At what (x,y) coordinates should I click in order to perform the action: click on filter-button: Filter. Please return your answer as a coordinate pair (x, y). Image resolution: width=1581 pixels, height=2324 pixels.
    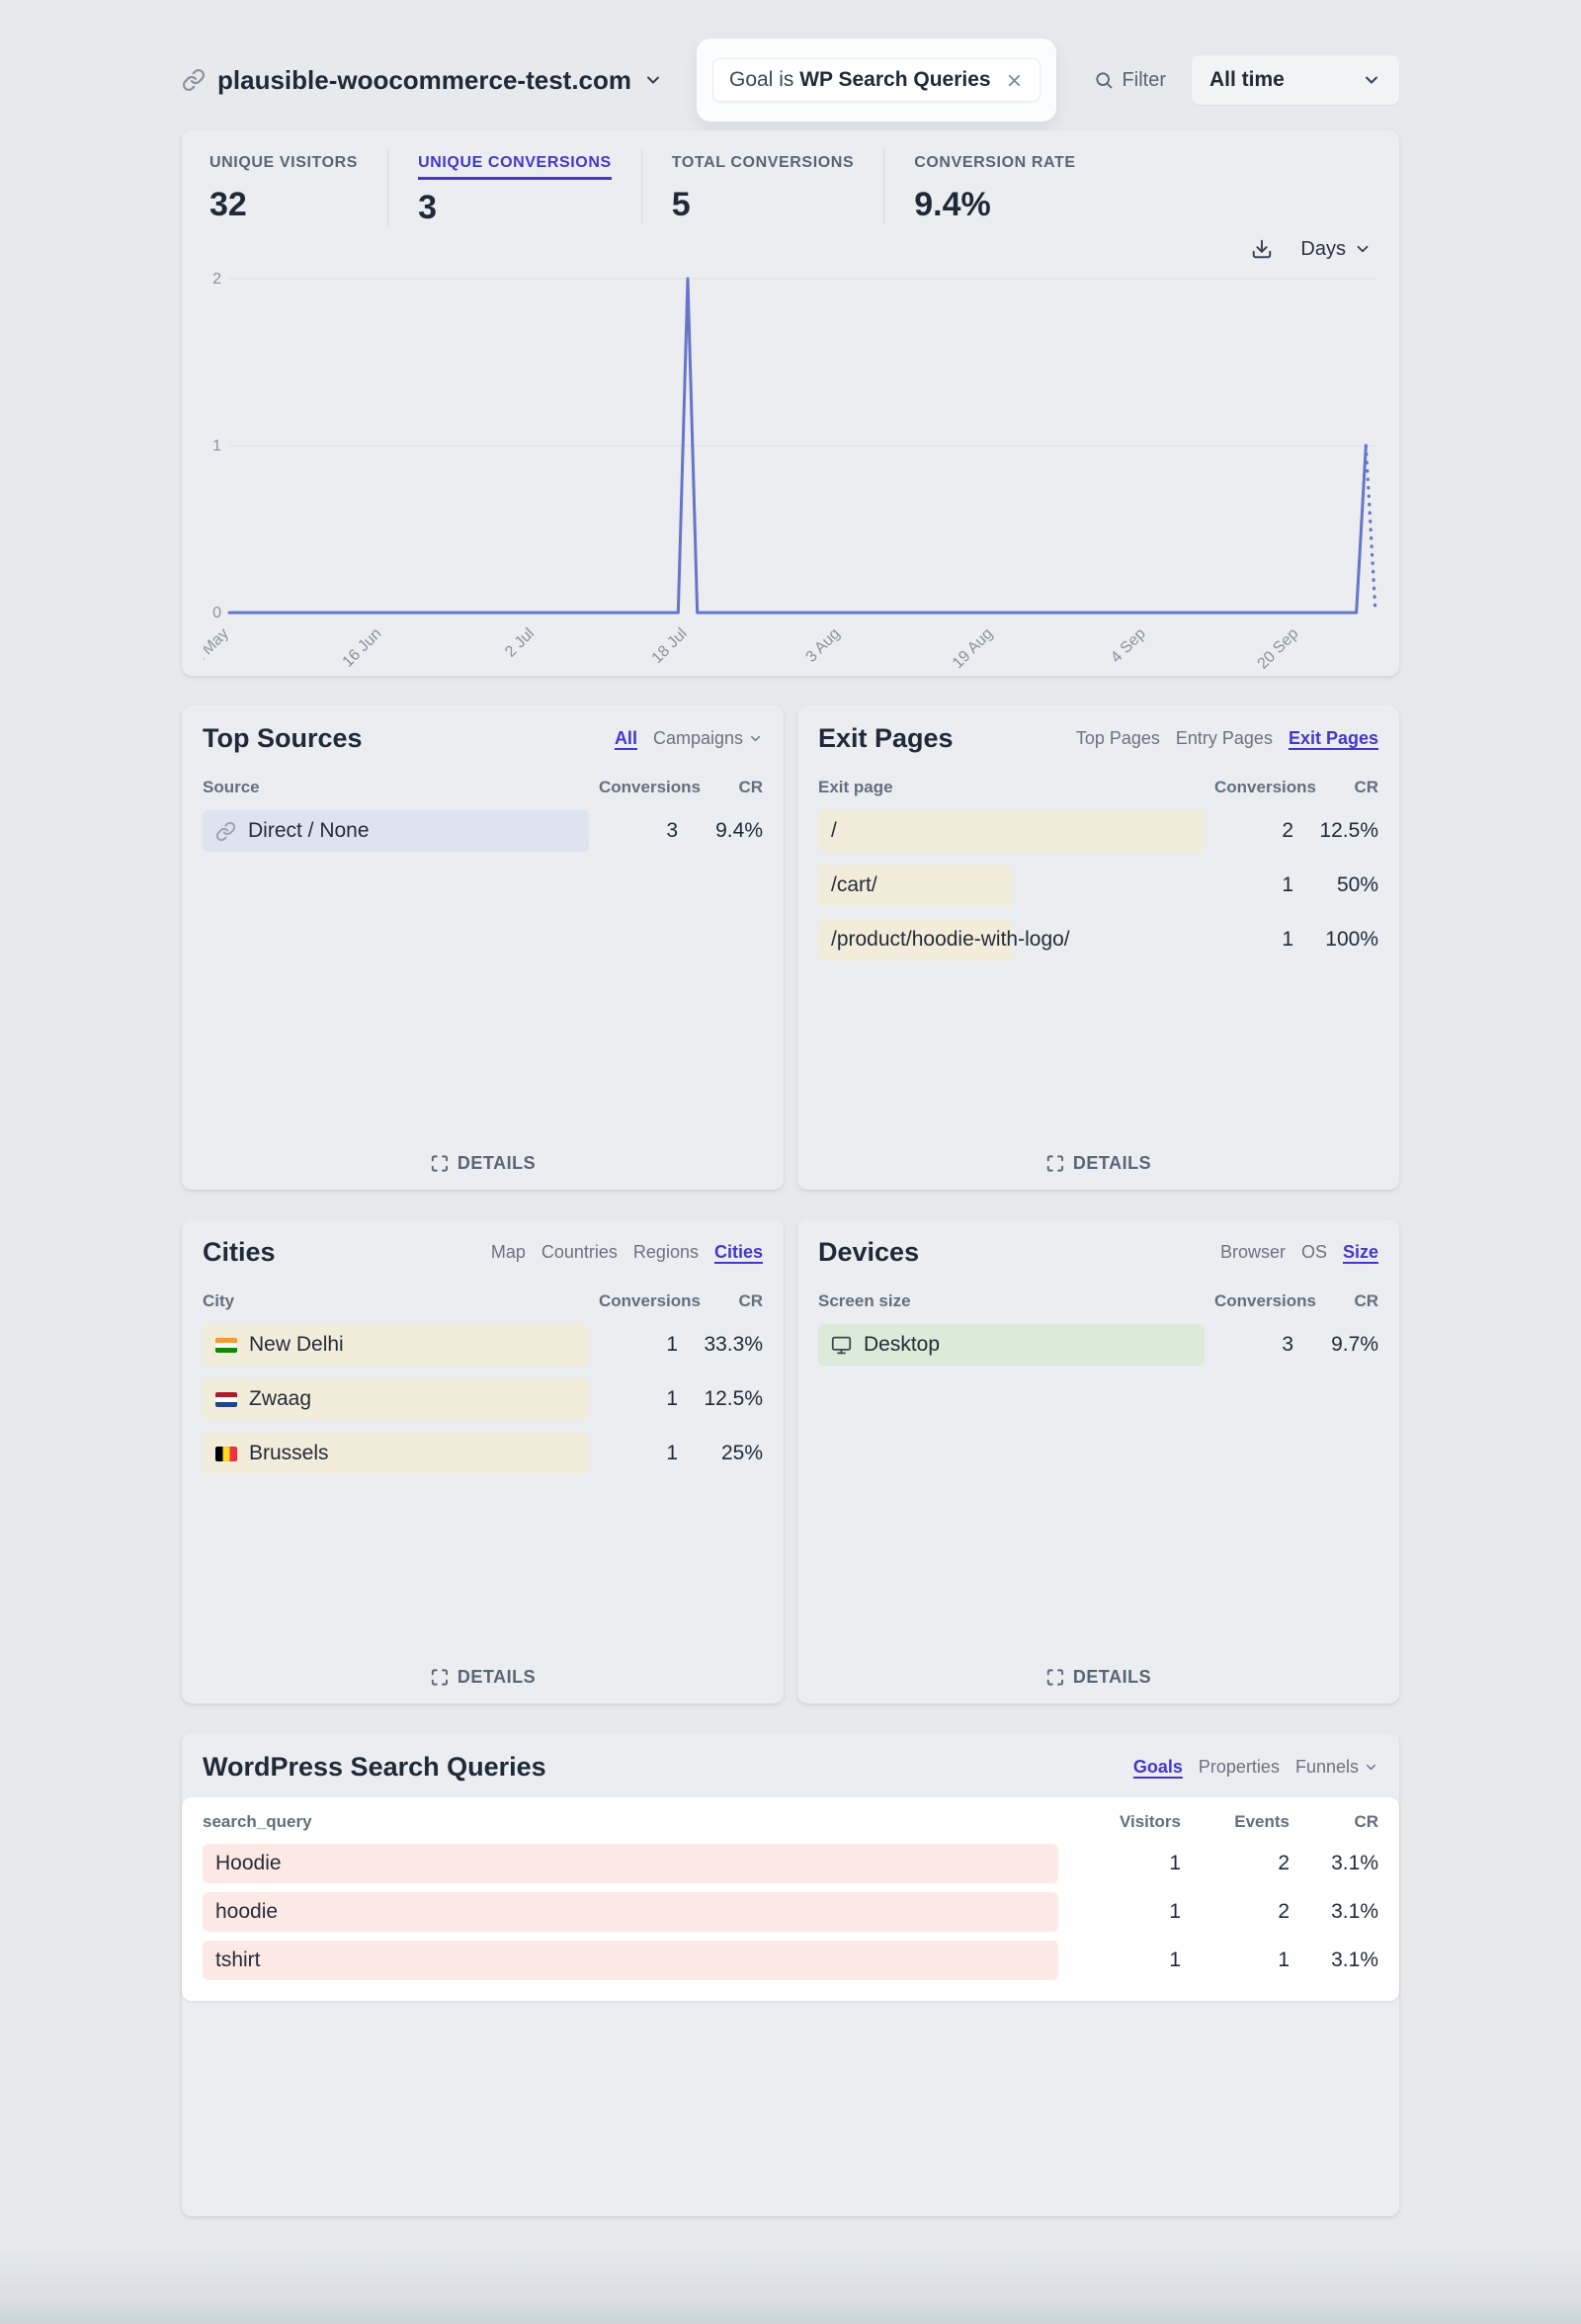
    Looking at the image, I should click on (1130, 80).